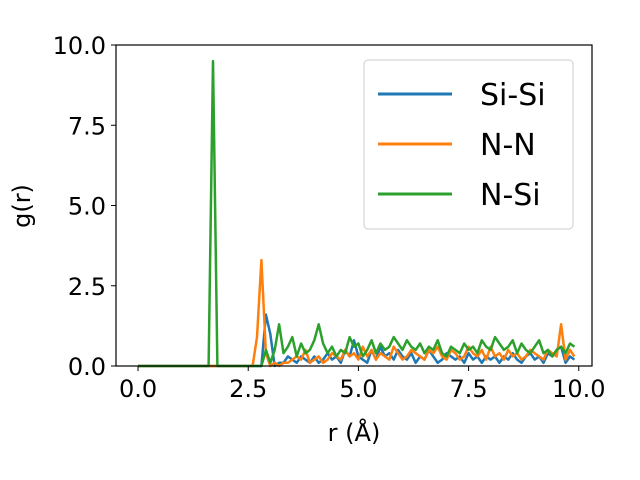  What do you see at coordinates (578, 389) in the screenshot?
I see `x-tick-label: 10.0` at bounding box center [578, 389].